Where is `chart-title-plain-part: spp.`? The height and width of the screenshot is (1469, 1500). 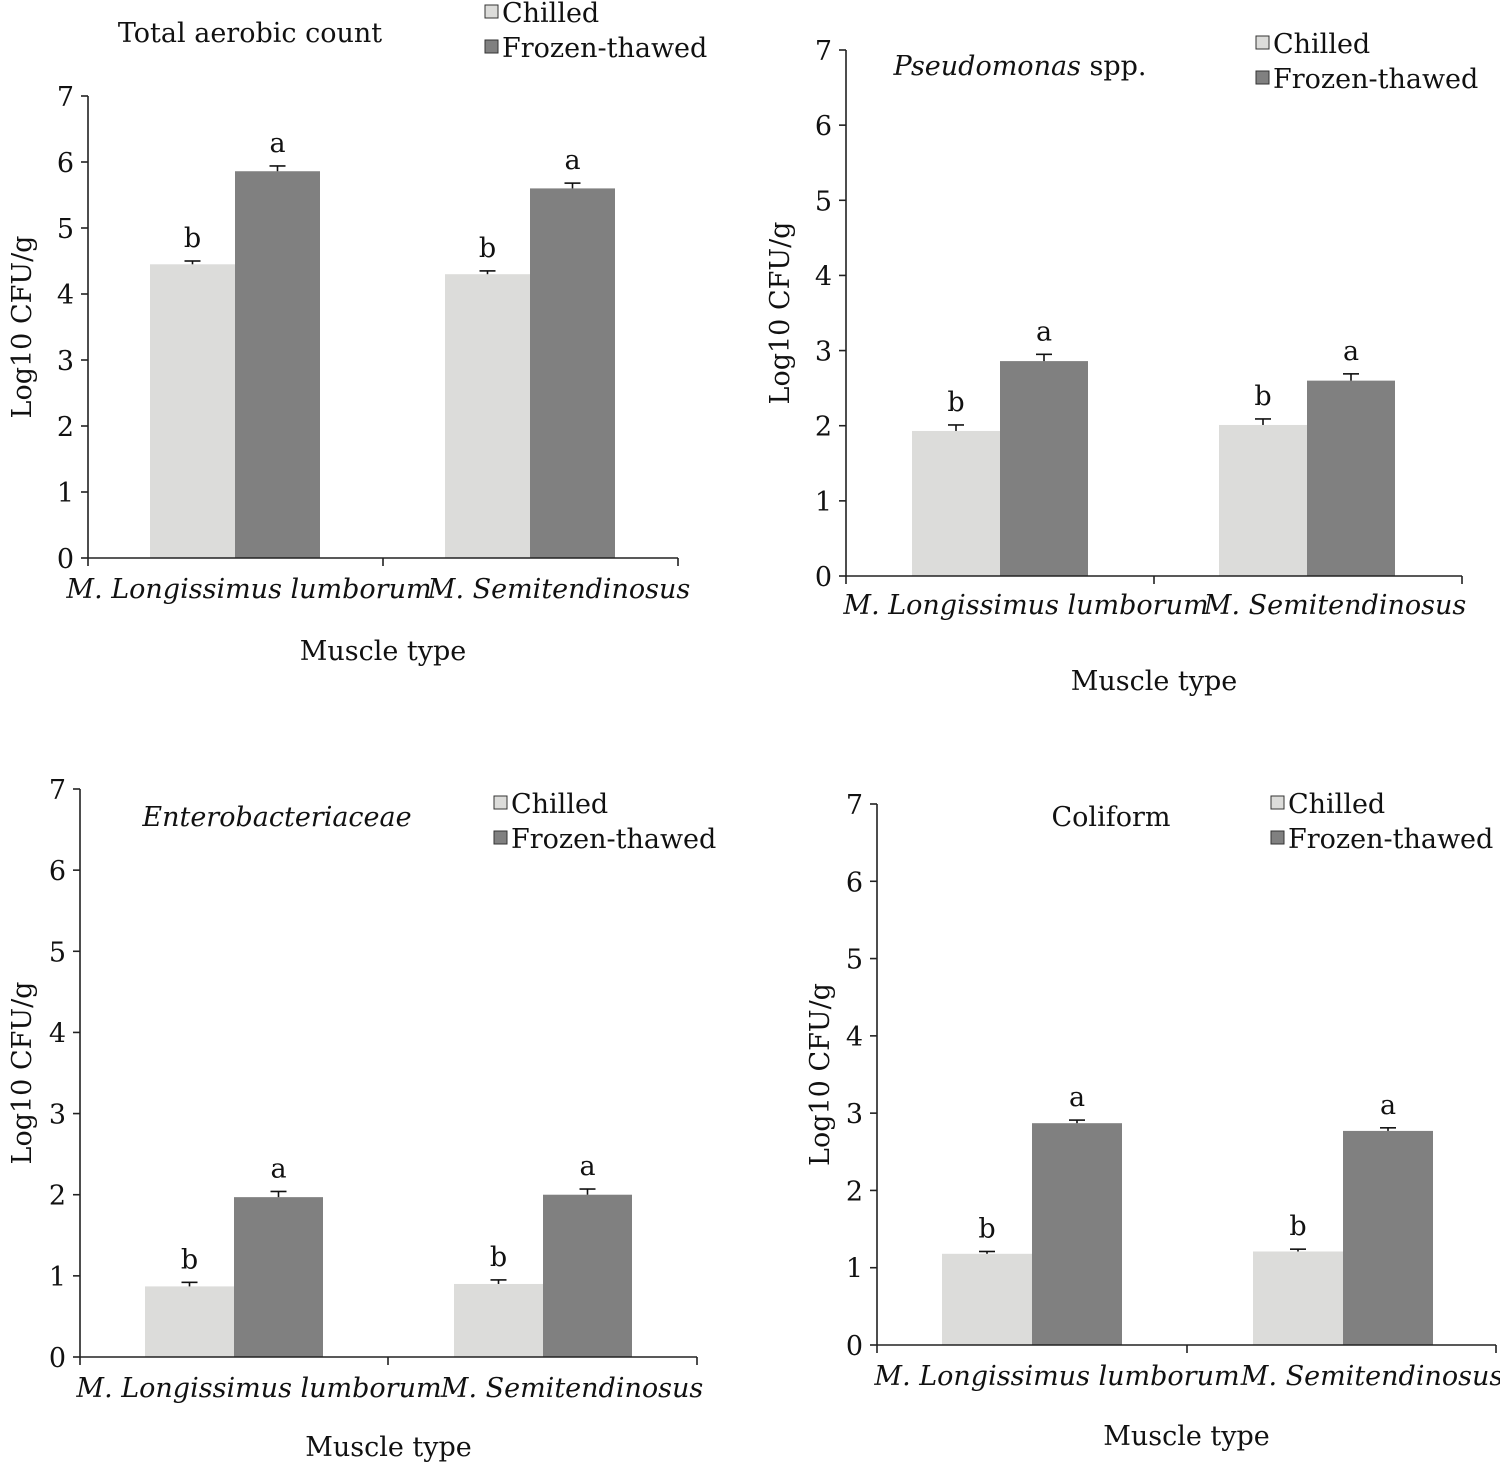 chart-title-plain-part: spp. is located at coordinates (1114, 66).